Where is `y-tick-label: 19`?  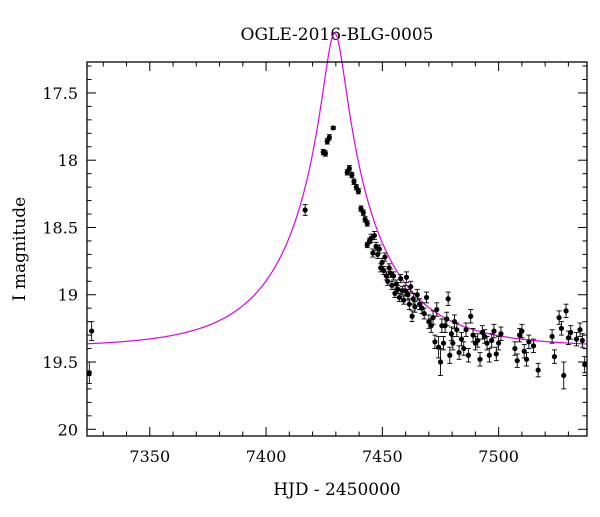 y-tick-label: 19 is located at coordinates (68, 295).